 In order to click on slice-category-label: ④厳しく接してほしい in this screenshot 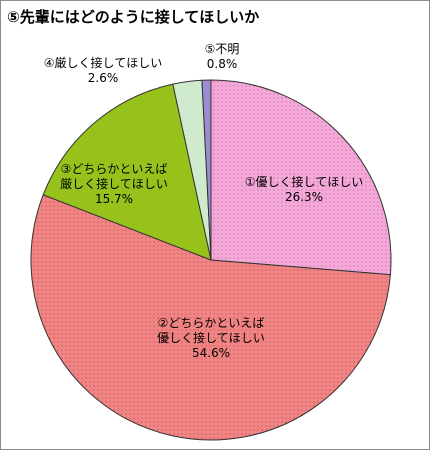, I will do `click(103, 62)`.